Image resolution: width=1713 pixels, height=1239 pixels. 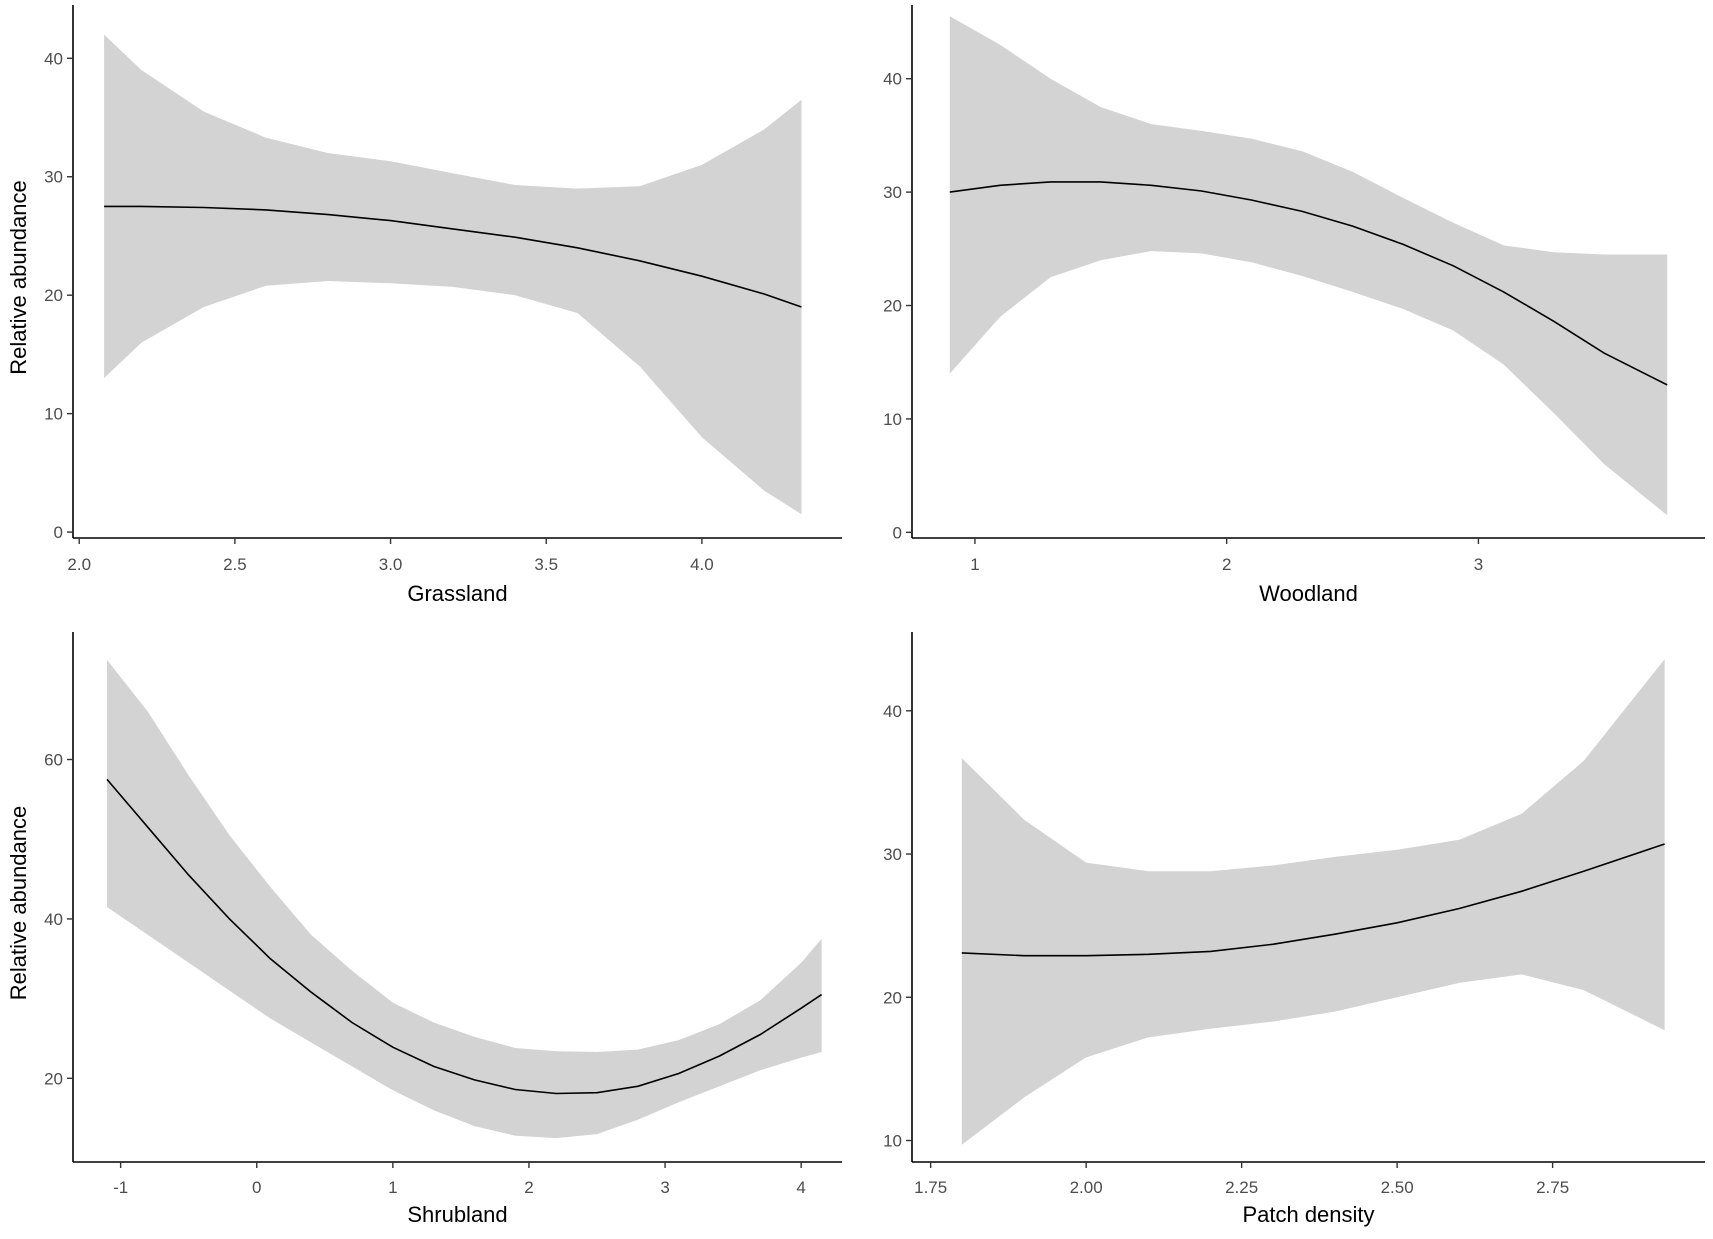 I want to click on x-tick-label: 2.50, so click(x=1397, y=1187).